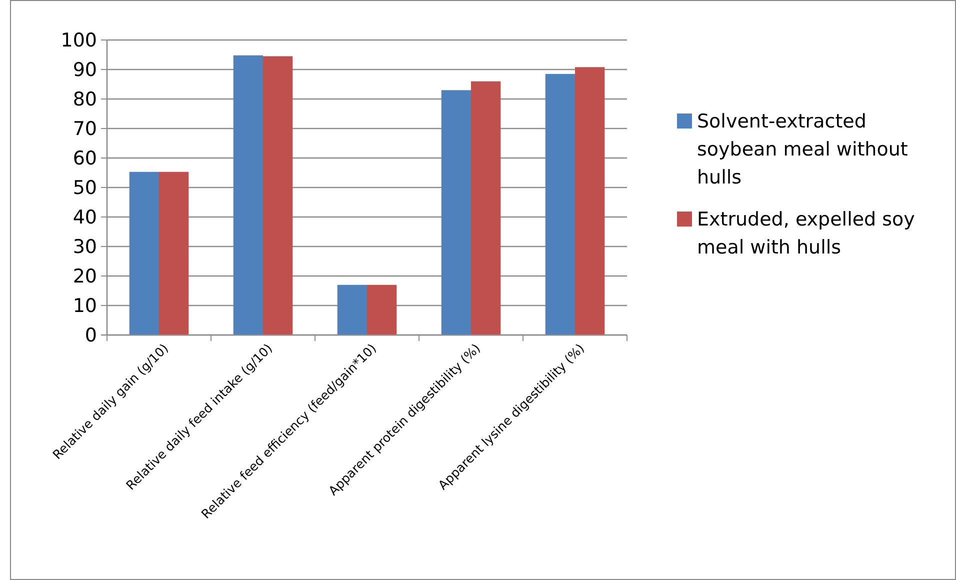 This screenshot has height=580, width=956. I want to click on y-tick-label: 10, so click(84, 306).